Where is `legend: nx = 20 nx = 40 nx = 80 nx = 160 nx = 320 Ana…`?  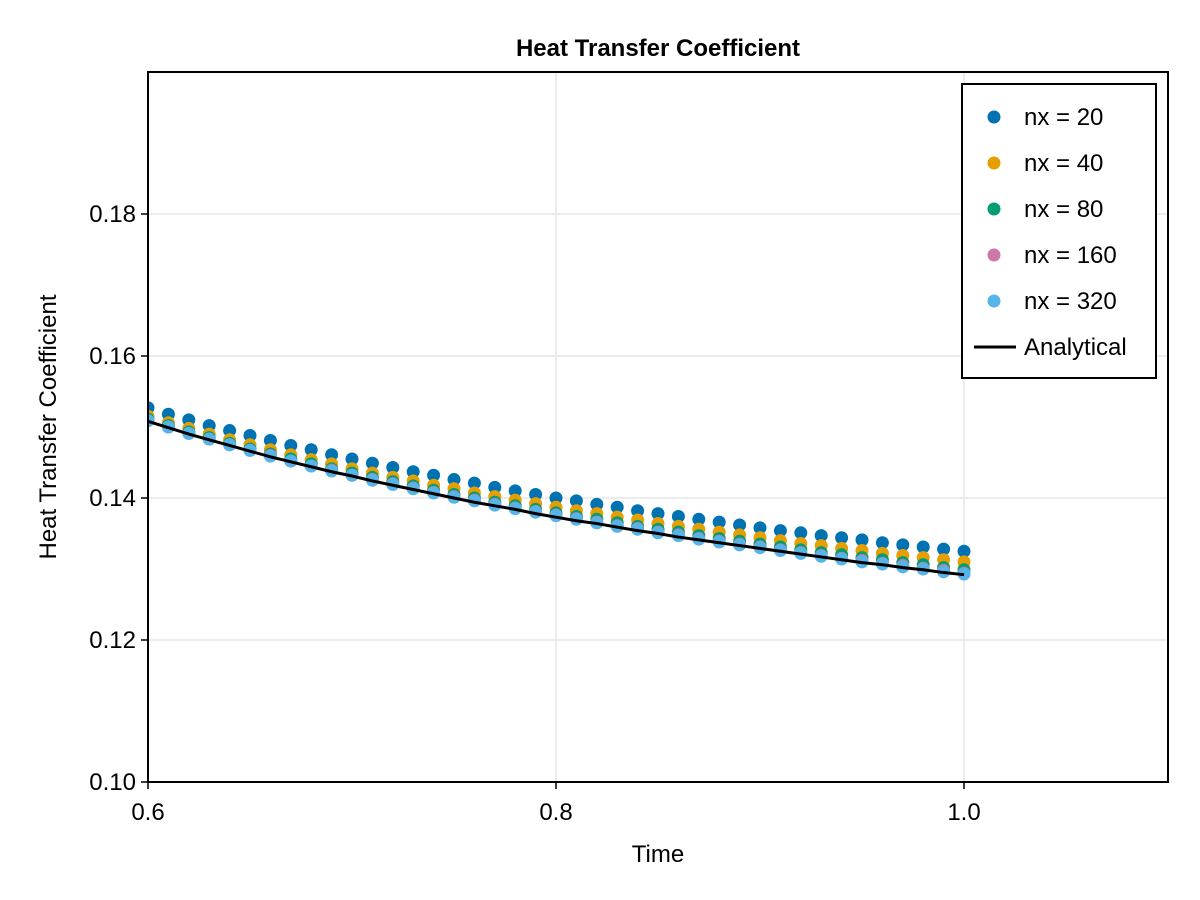 legend: nx = 20 nx = 40 nx = 80 nx = 160 nx = 320 Ana… is located at coordinates (1059, 231).